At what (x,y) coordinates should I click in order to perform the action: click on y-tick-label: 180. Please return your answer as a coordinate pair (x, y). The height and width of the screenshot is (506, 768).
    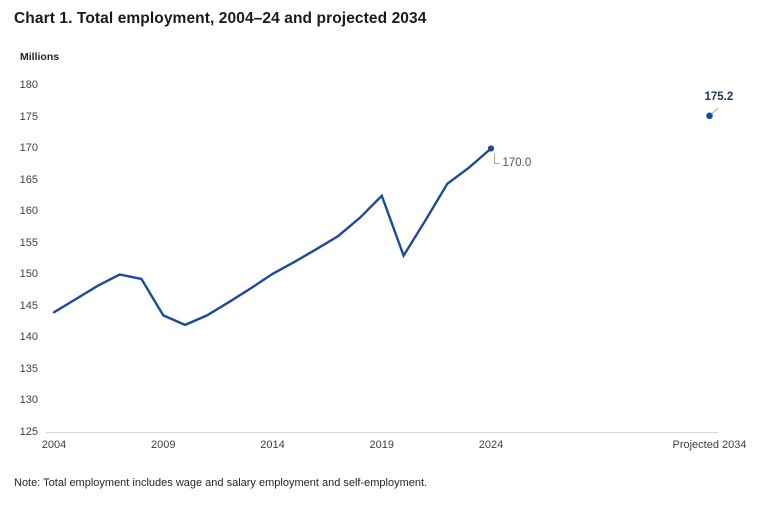
    Looking at the image, I should click on (28, 85).